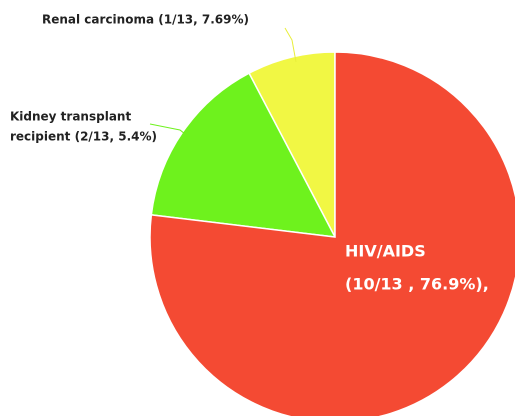 Image resolution: width=515 pixels, height=416 pixels. What do you see at coordinates (417, 284) in the screenshot?
I see `slice-label: (10/13 , 76.9%),` at bounding box center [417, 284].